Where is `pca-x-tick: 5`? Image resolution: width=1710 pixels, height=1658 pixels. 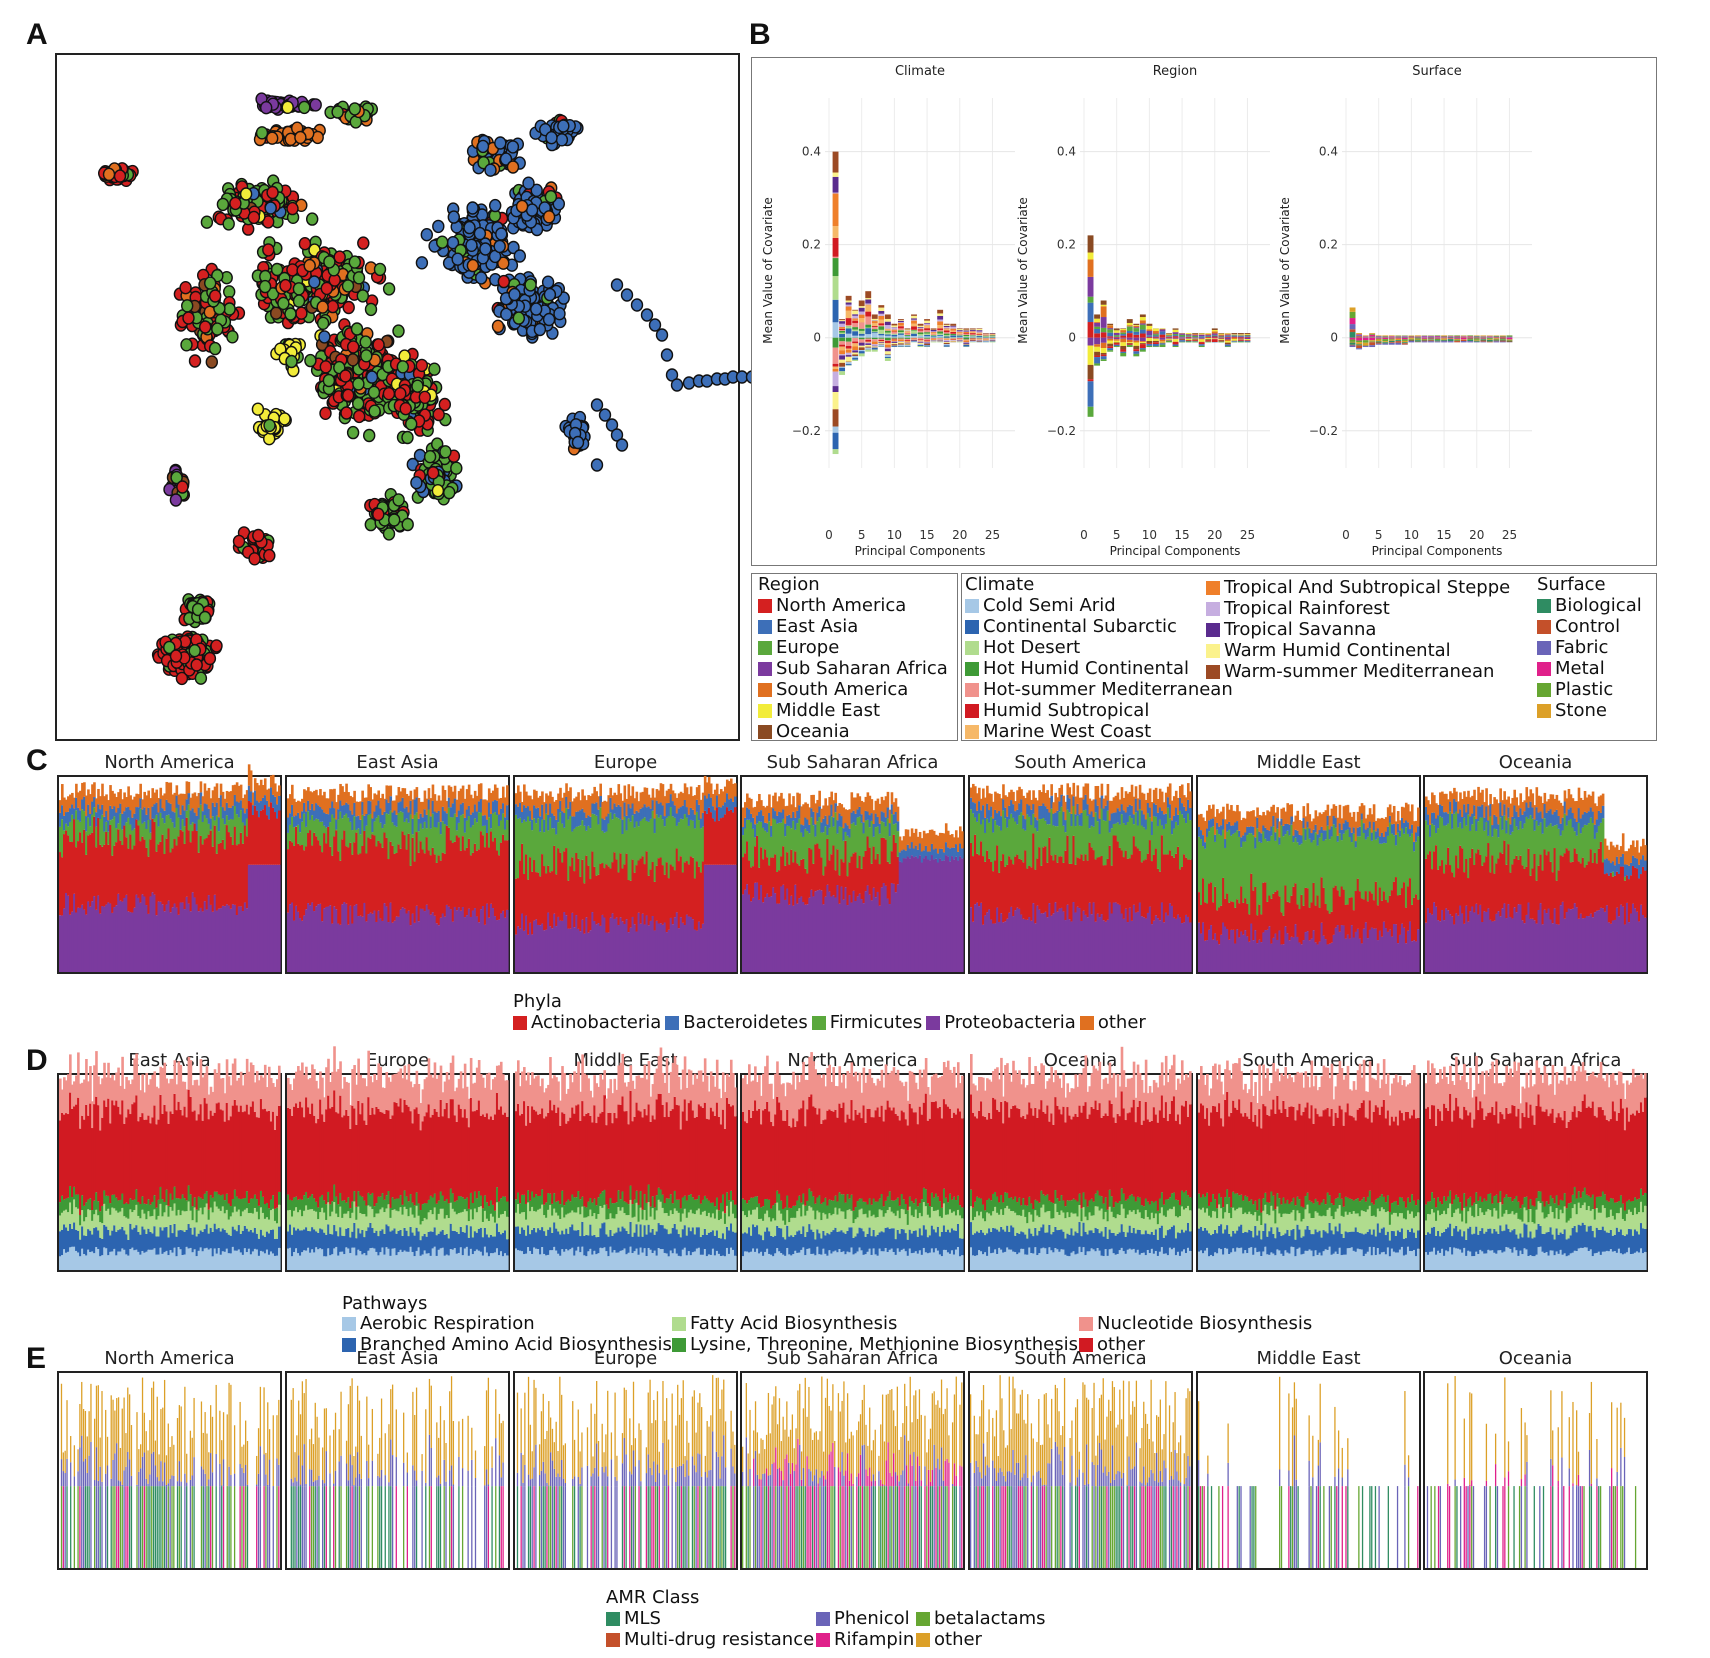
pca-x-tick: 5 is located at coordinates (1379, 535).